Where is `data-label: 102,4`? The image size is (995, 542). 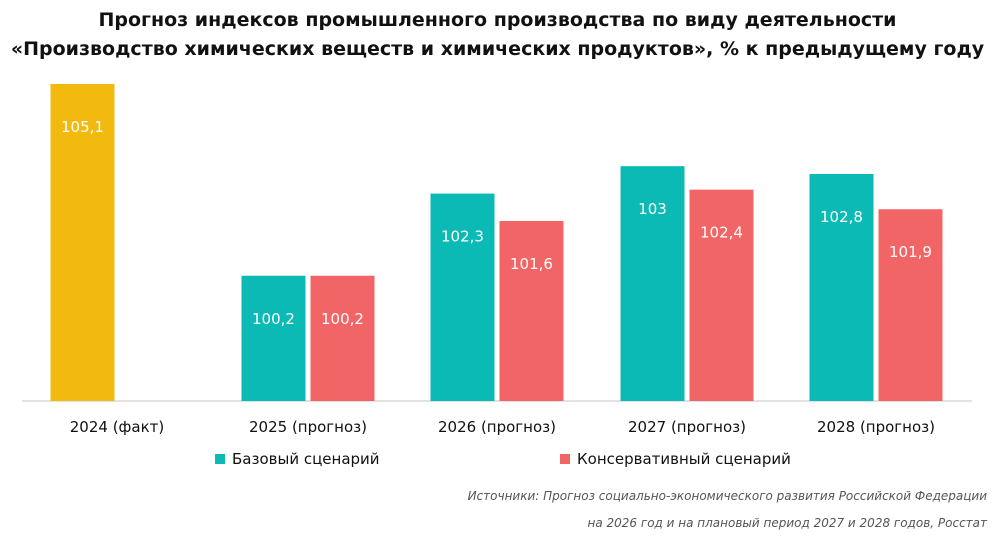
data-label: 102,4 is located at coordinates (721, 233).